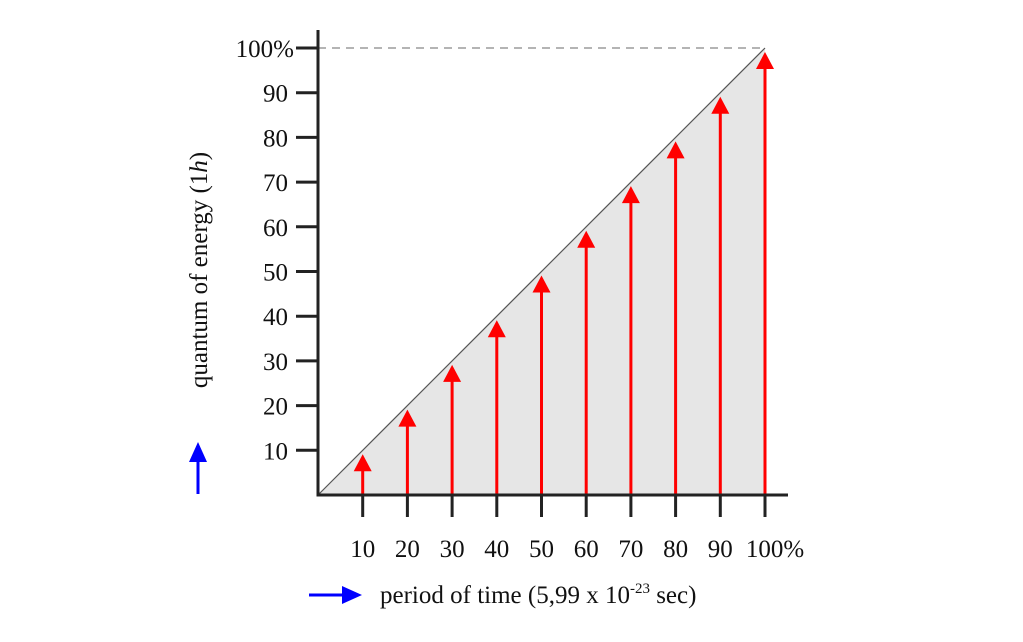  What do you see at coordinates (275, 451) in the screenshot?
I see `y-tick-label: 10` at bounding box center [275, 451].